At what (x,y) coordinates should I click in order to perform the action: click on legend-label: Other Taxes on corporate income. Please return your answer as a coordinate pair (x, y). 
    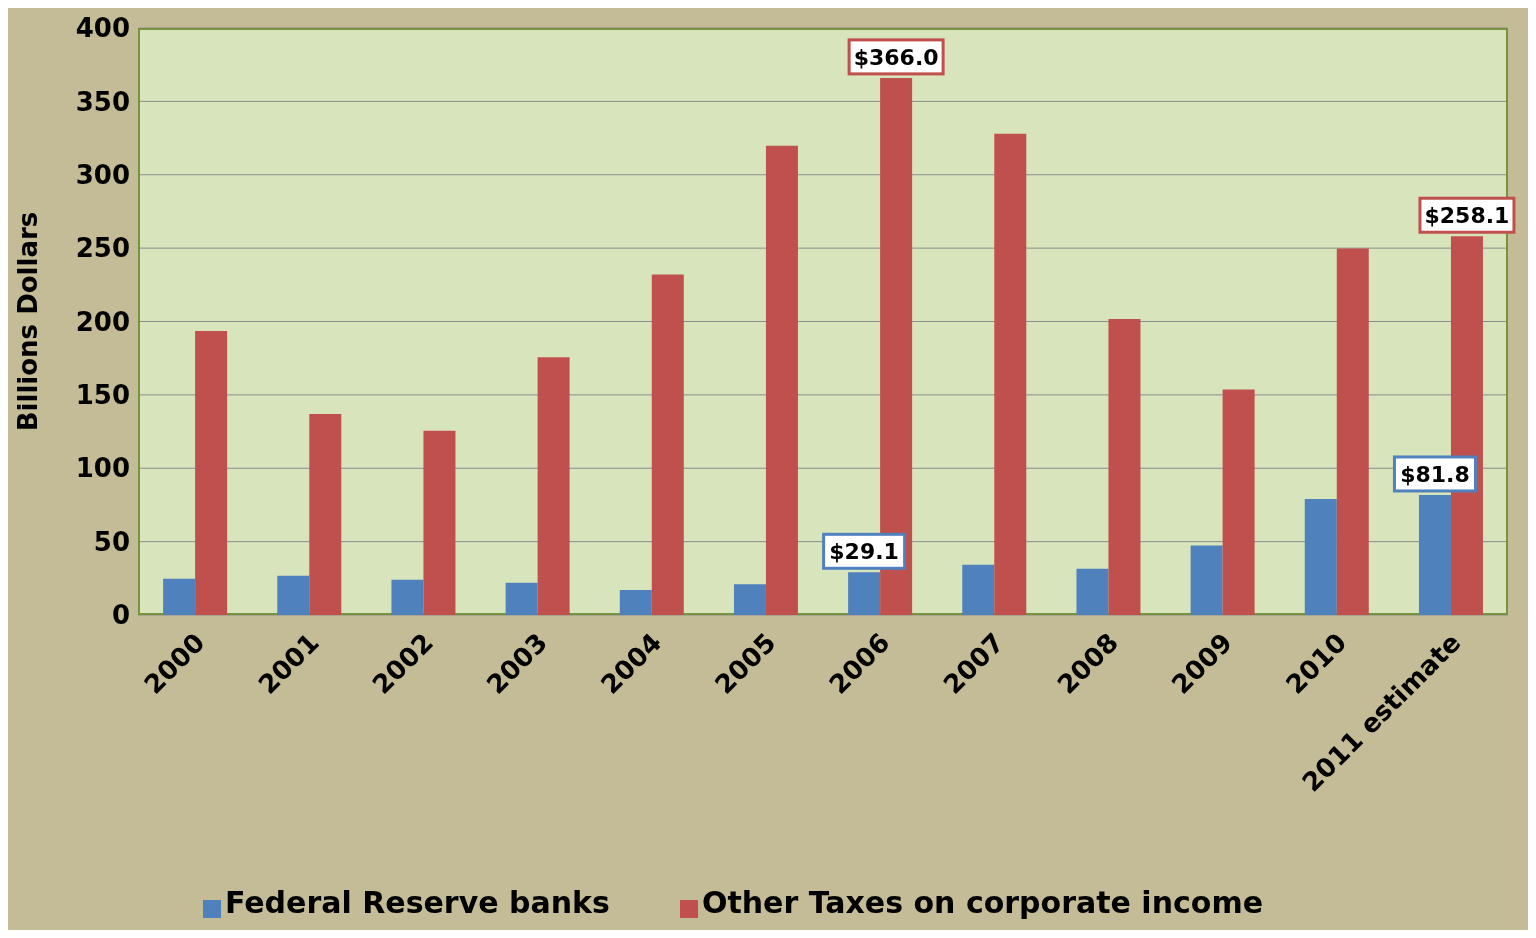
    Looking at the image, I should click on (982, 902).